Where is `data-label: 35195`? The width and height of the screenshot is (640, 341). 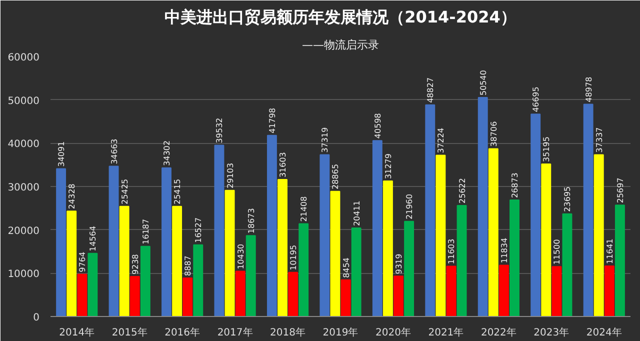 data-label: 35195 is located at coordinates (547, 149).